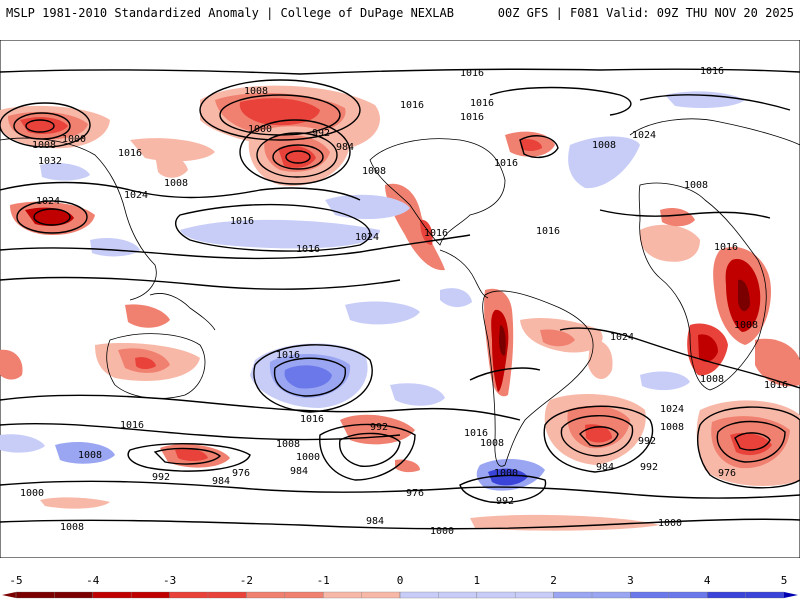  What do you see at coordinates (400, 580) in the screenshot?
I see `colorbar-tick-label: 0` at bounding box center [400, 580].